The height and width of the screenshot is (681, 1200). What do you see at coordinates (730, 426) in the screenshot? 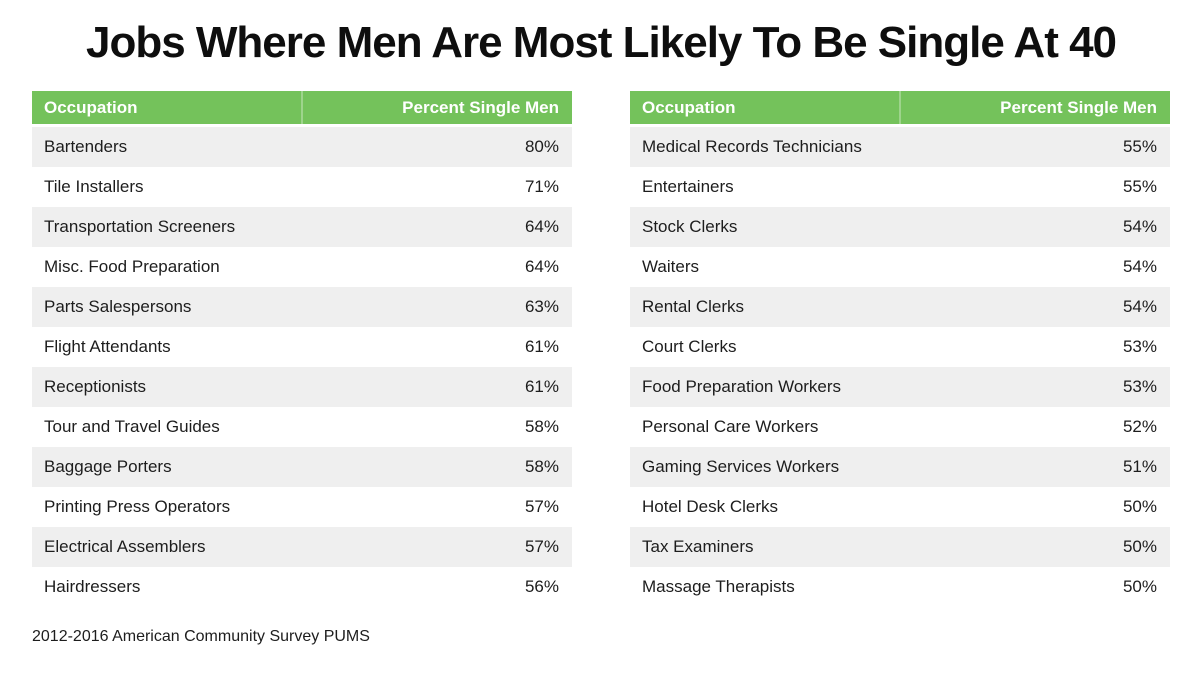
I see `occupation-cell: Personal Care Workers` at bounding box center [730, 426].